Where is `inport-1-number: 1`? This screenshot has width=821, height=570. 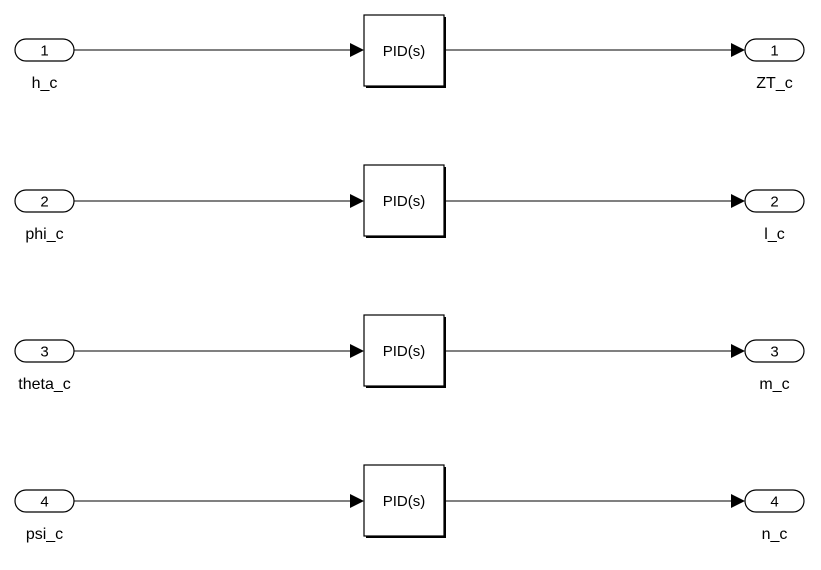 inport-1-number: 1 is located at coordinates (44, 51).